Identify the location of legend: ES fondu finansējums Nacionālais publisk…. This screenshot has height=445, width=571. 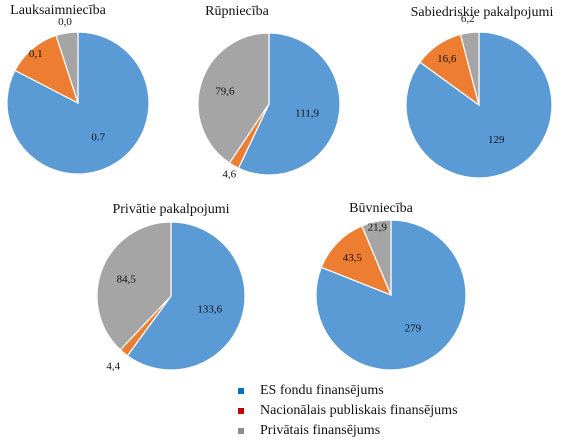
(398, 411).